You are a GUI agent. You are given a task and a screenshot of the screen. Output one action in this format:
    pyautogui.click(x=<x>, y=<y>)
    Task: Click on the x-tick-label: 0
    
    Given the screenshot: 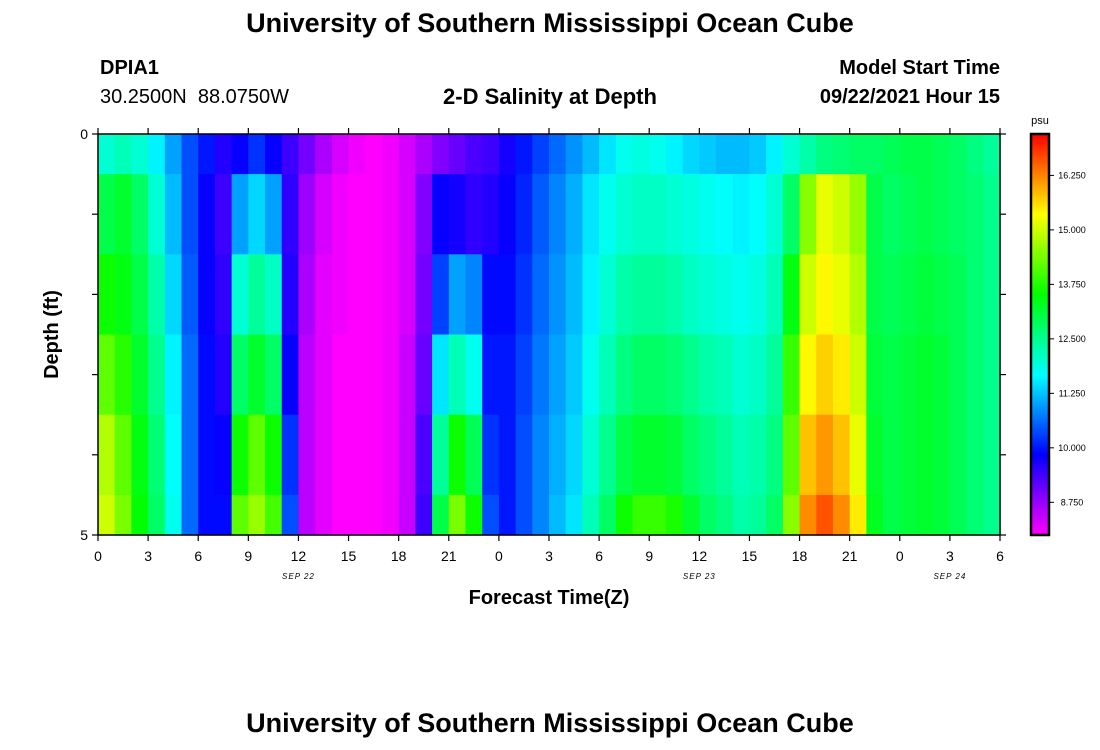 What is the action you would take?
    pyautogui.click(x=499, y=556)
    